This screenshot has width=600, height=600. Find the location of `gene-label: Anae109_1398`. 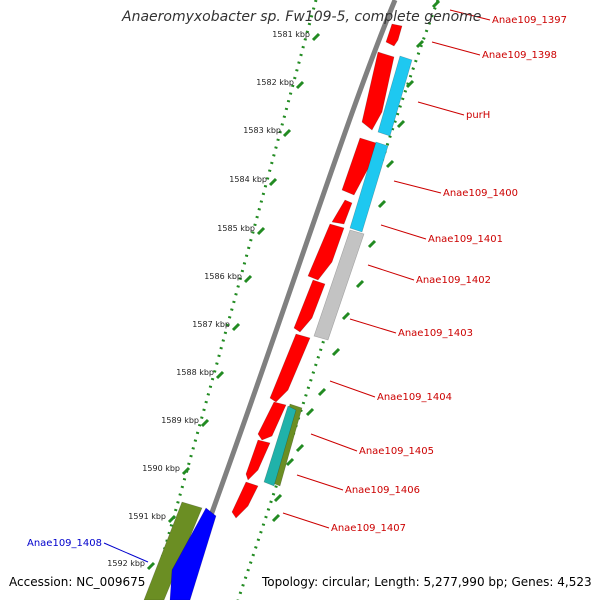

gene-label: Anae109_1398 is located at coordinates (519, 55).